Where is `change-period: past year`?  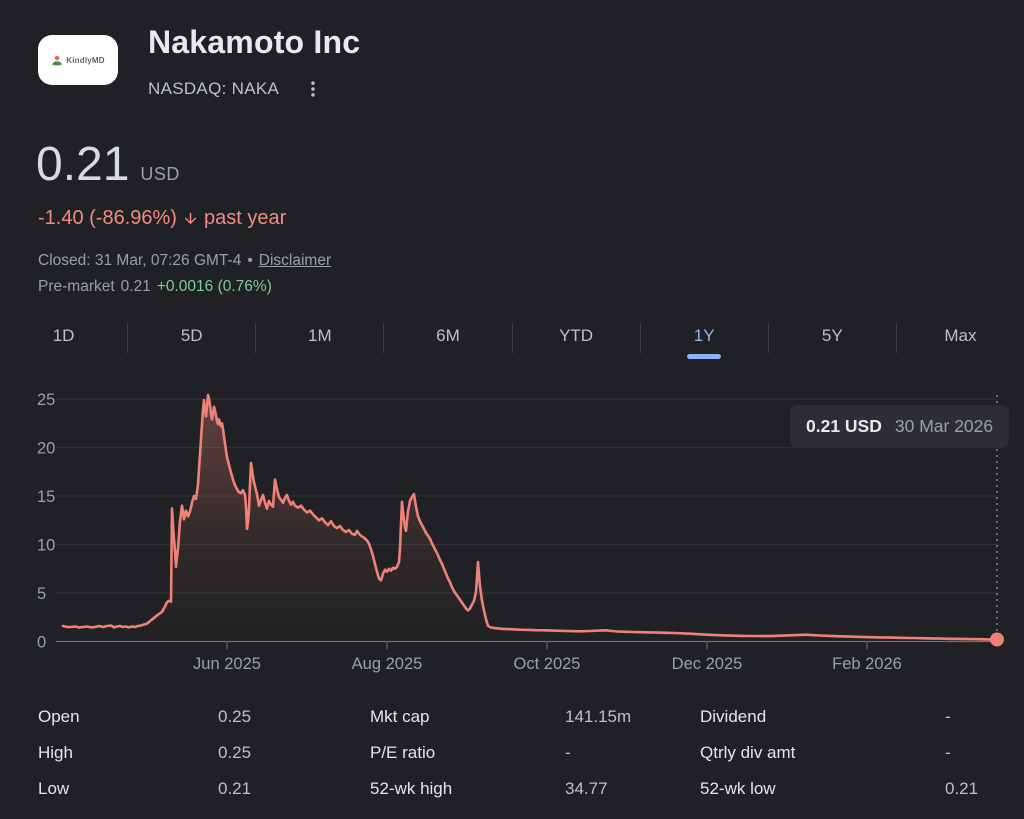 change-period: past year is located at coordinates (245, 218).